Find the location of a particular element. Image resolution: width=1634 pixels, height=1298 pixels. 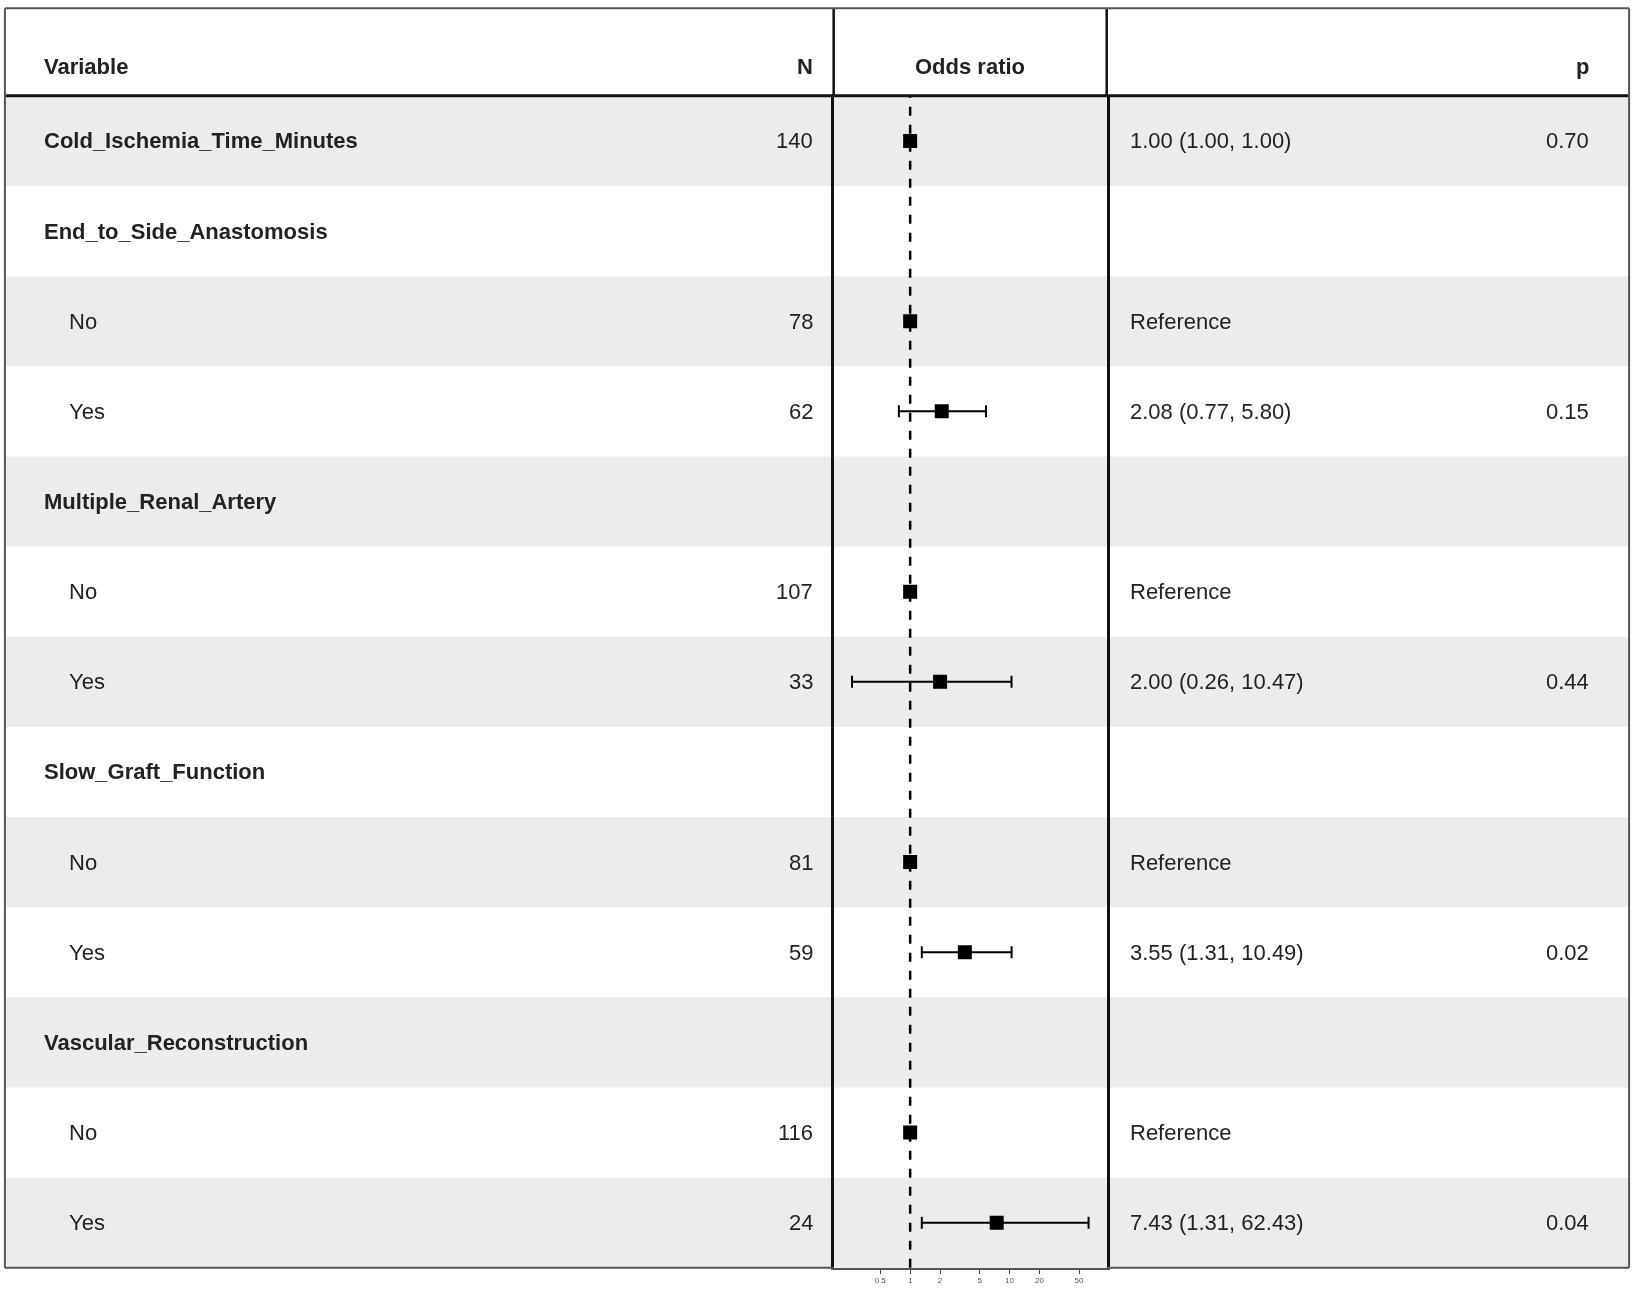

data-label: 0.70 is located at coordinates (1567, 140).